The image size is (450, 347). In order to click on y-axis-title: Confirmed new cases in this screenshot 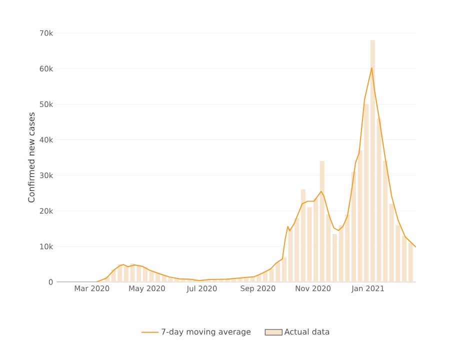, I will do `click(31, 157)`.